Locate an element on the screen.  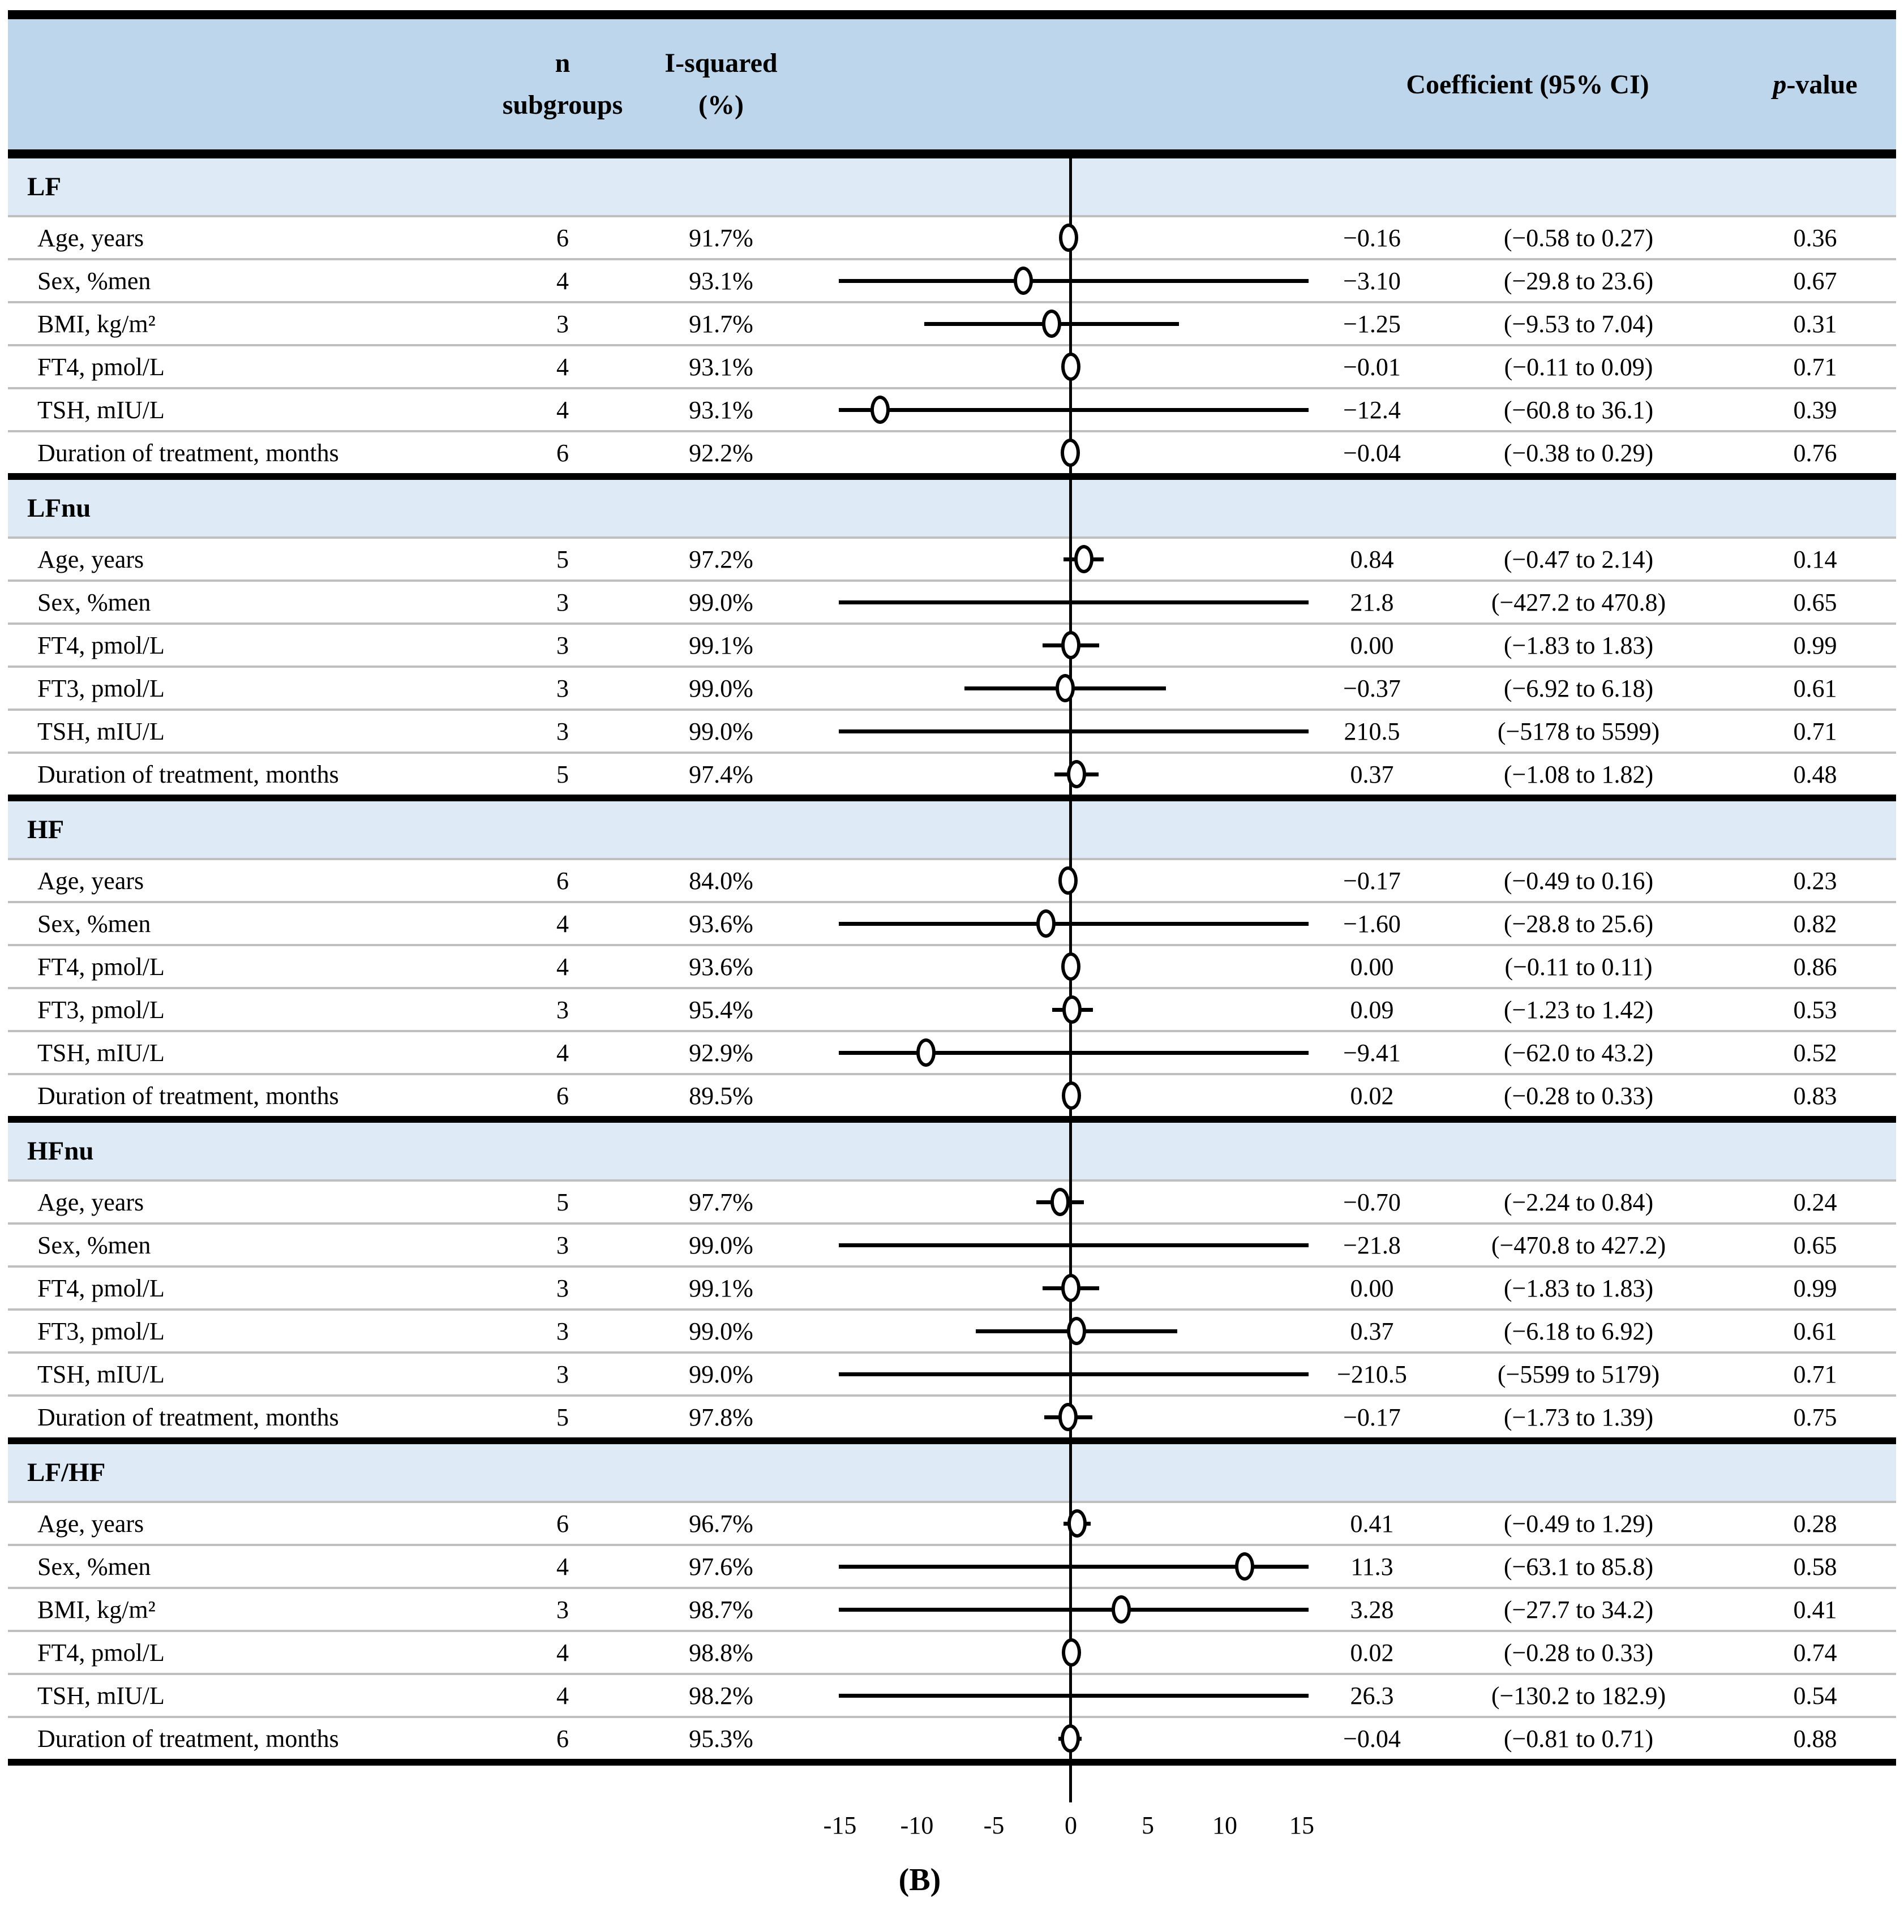
table-row: Sex, %men 4 97.6% 11.3 (−63.1 to 85.8) 0.58 is located at coordinates (952, 1567).